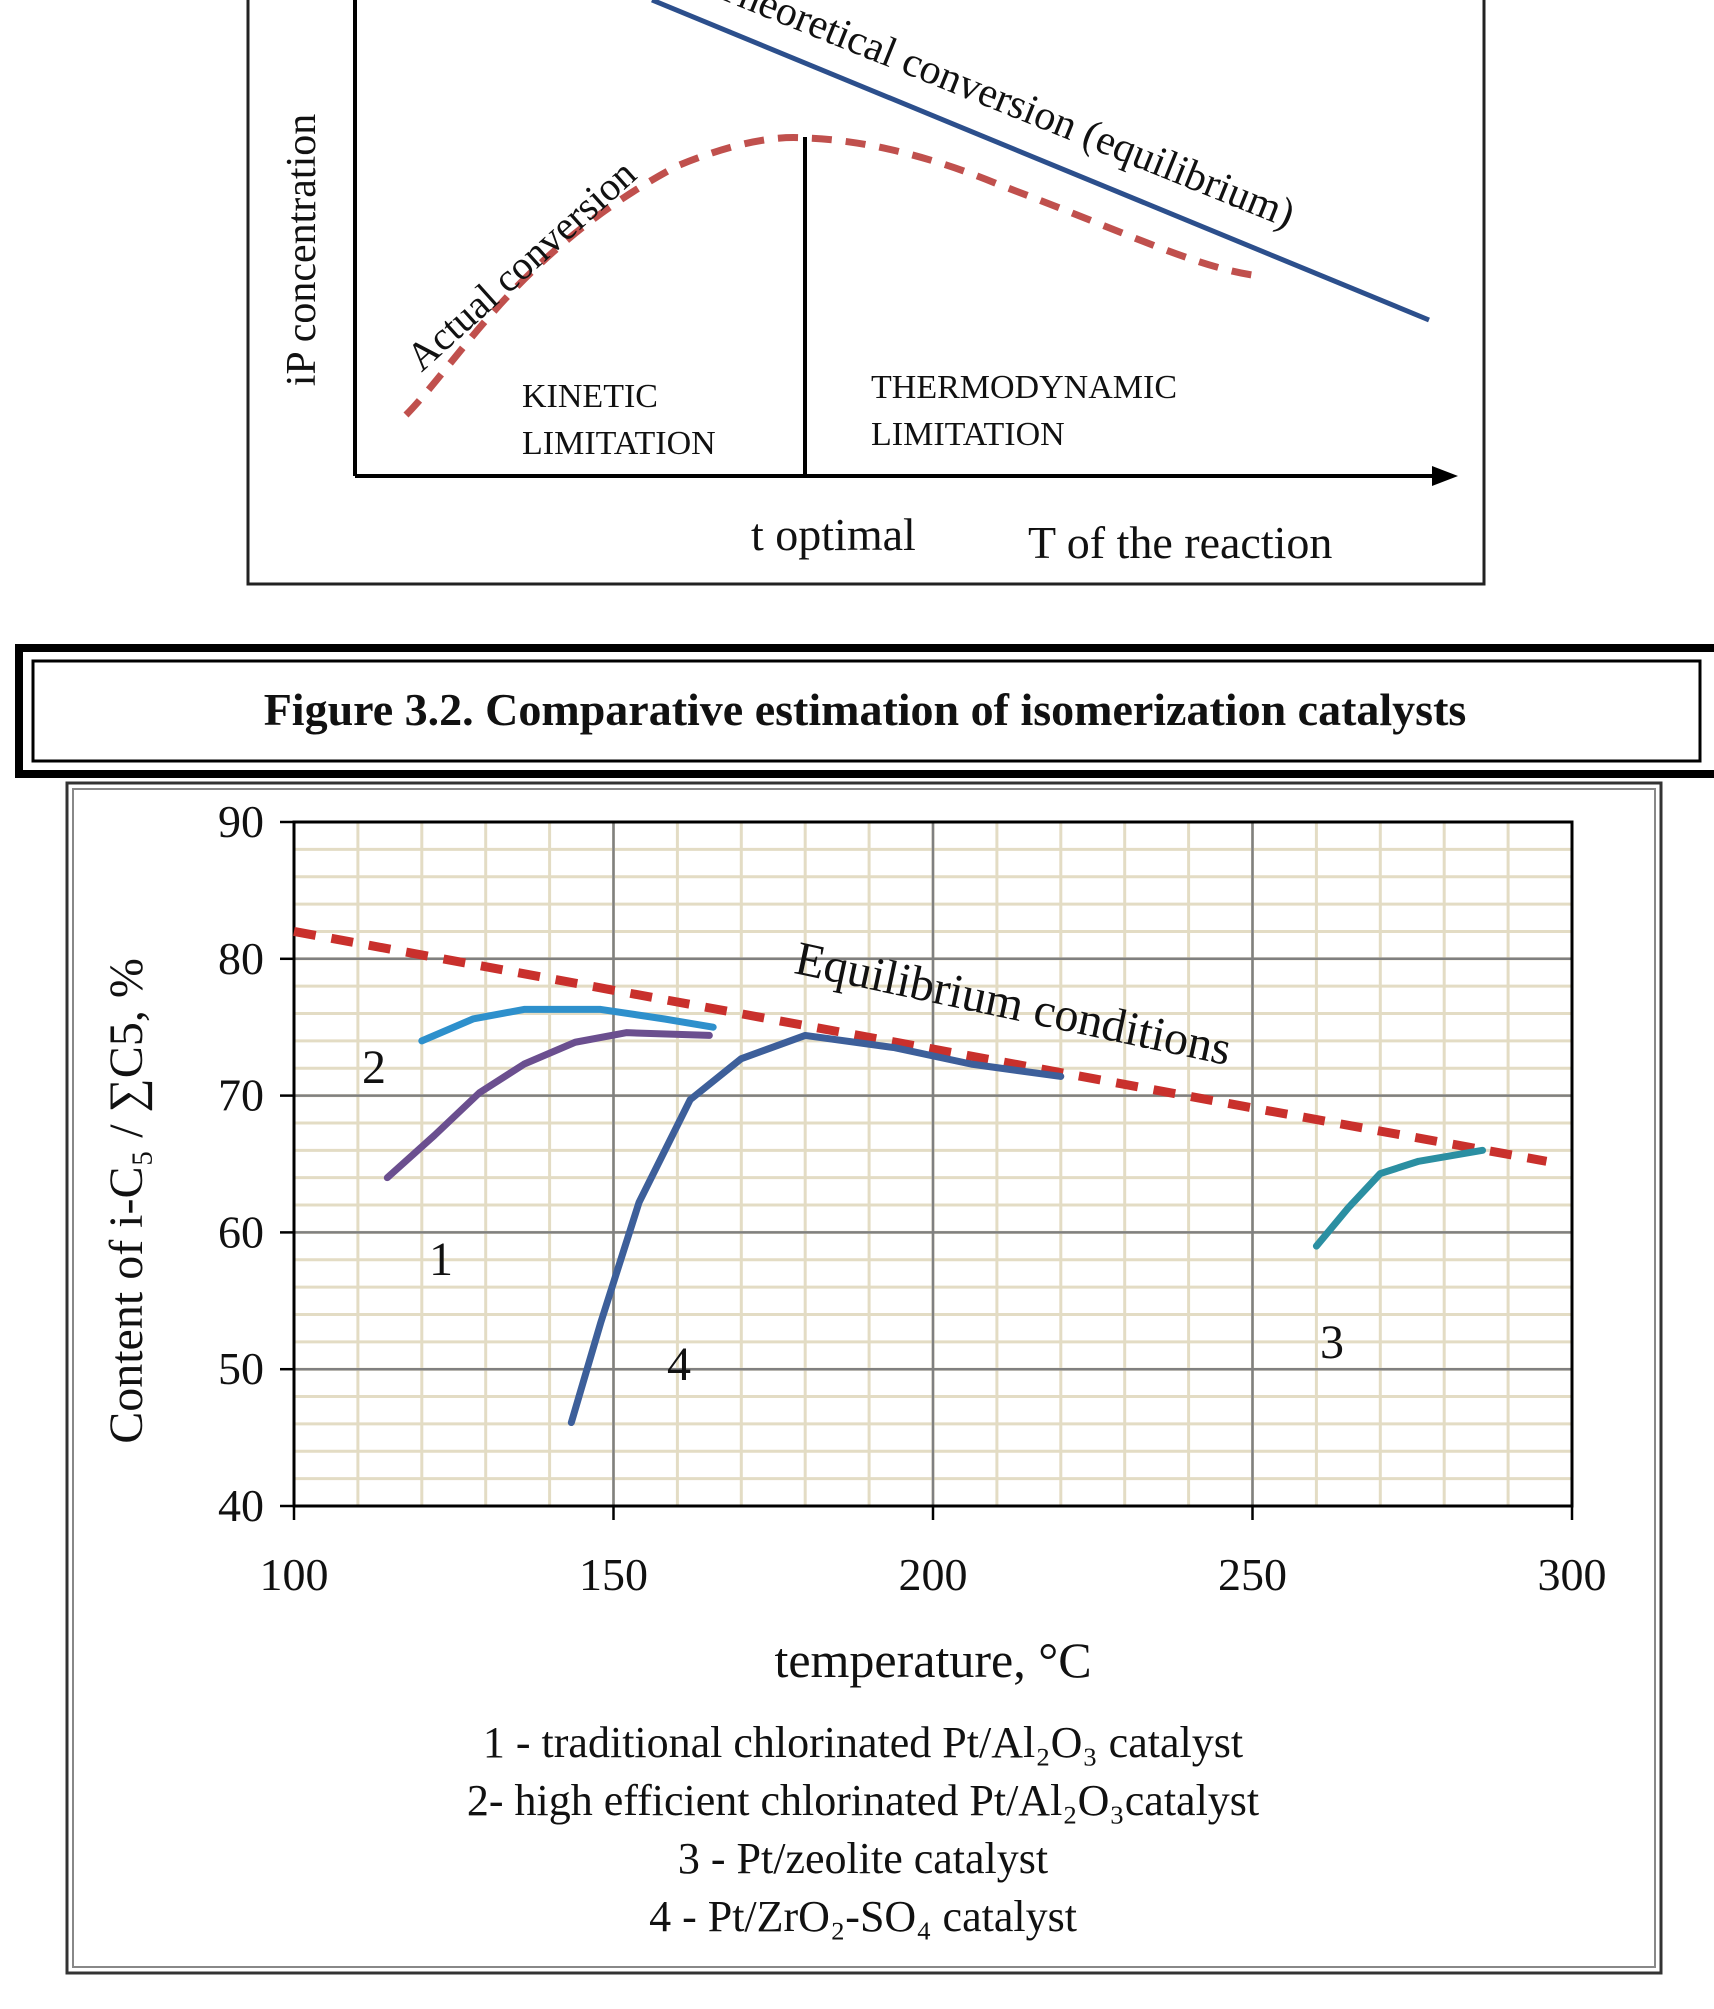 This screenshot has width=1714, height=2009. What do you see at coordinates (1252, 1574) in the screenshot?
I see `x-tick-label: 250` at bounding box center [1252, 1574].